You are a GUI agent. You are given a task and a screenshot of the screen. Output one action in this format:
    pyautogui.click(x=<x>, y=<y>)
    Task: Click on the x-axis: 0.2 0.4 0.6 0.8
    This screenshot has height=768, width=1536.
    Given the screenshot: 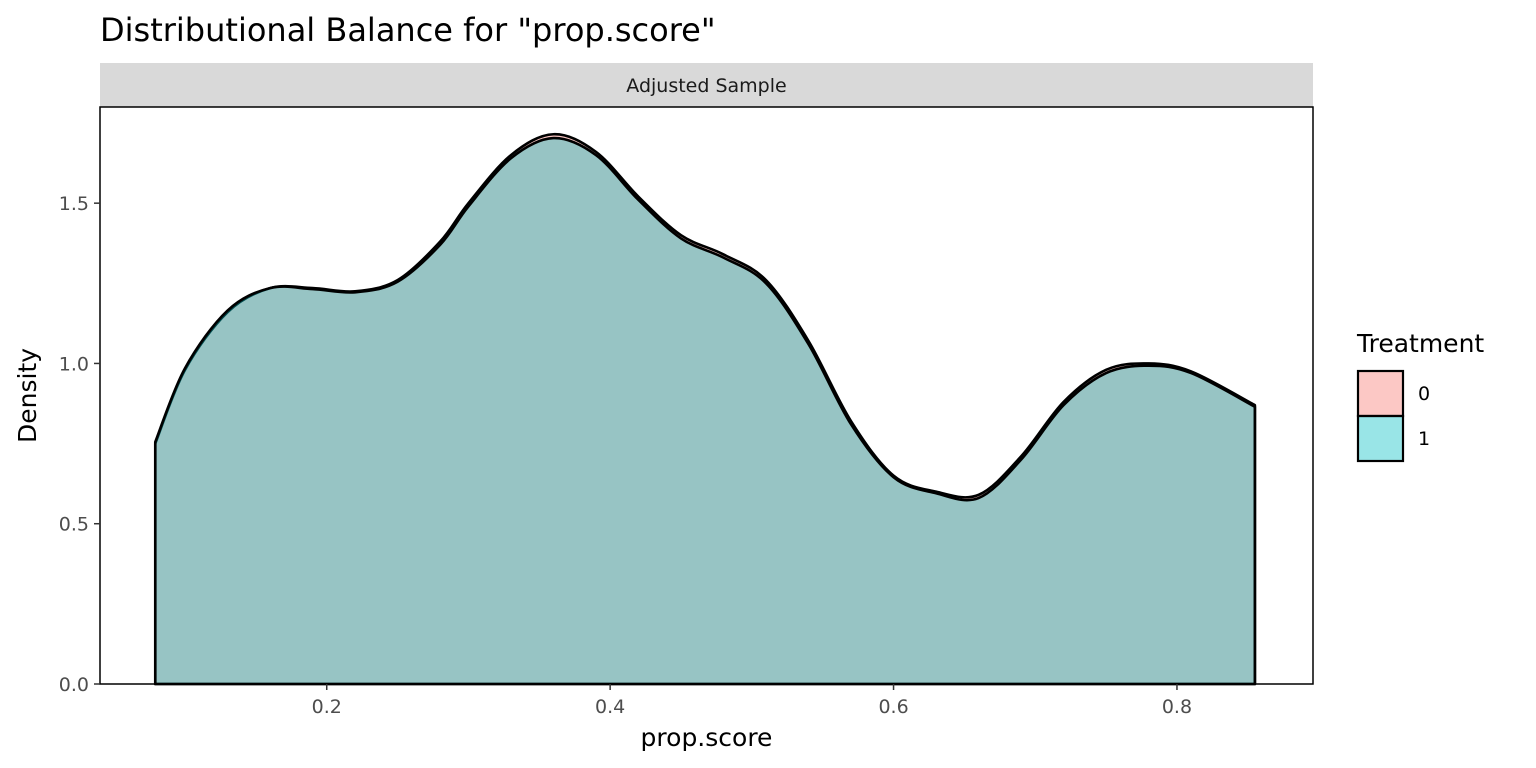 What is the action you would take?
    pyautogui.click(x=752, y=701)
    